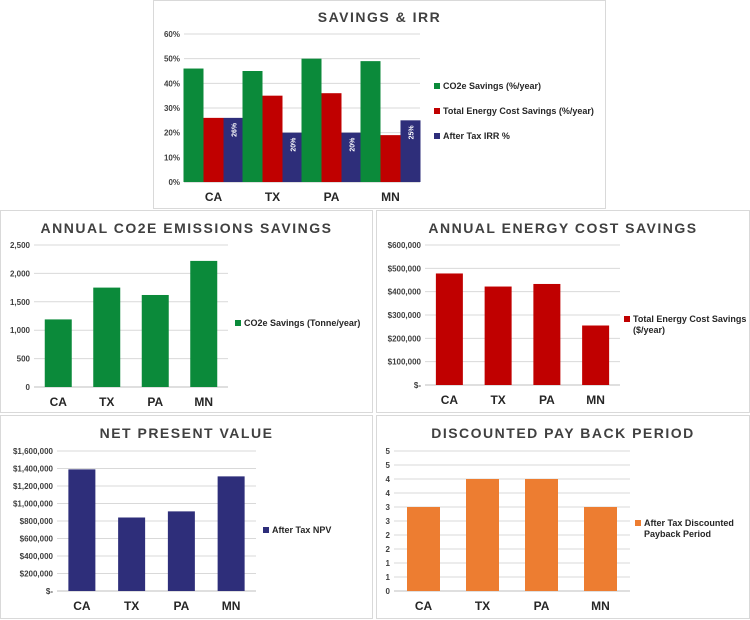 The height and width of the screenshot is (620, 750). What do you see at coordinates (33, 504) in the screenshot?
I see `y-tick-label: $1,000,000` at bounding box center [33, 504].